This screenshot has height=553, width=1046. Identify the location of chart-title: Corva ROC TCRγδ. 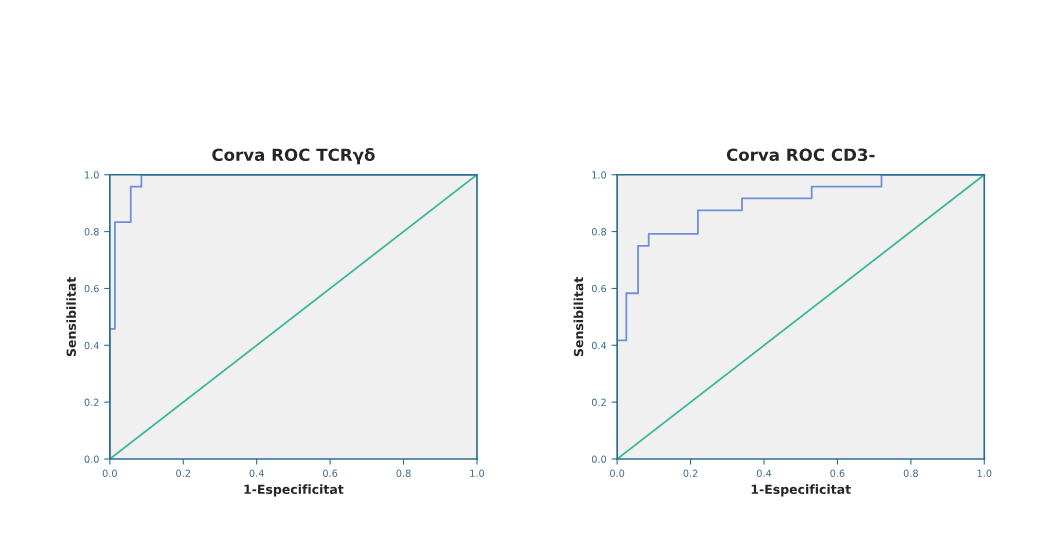
(293, 156).